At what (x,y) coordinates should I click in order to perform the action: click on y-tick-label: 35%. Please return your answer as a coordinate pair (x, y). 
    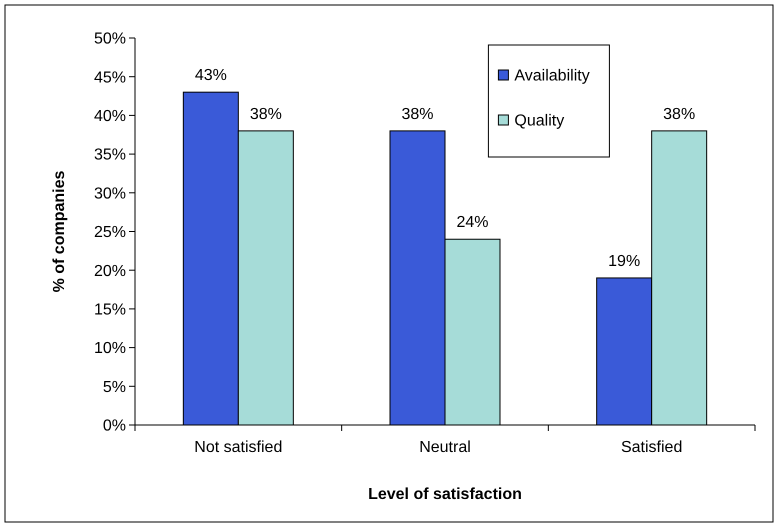
    Looking at the image, I should click on (110, 155).